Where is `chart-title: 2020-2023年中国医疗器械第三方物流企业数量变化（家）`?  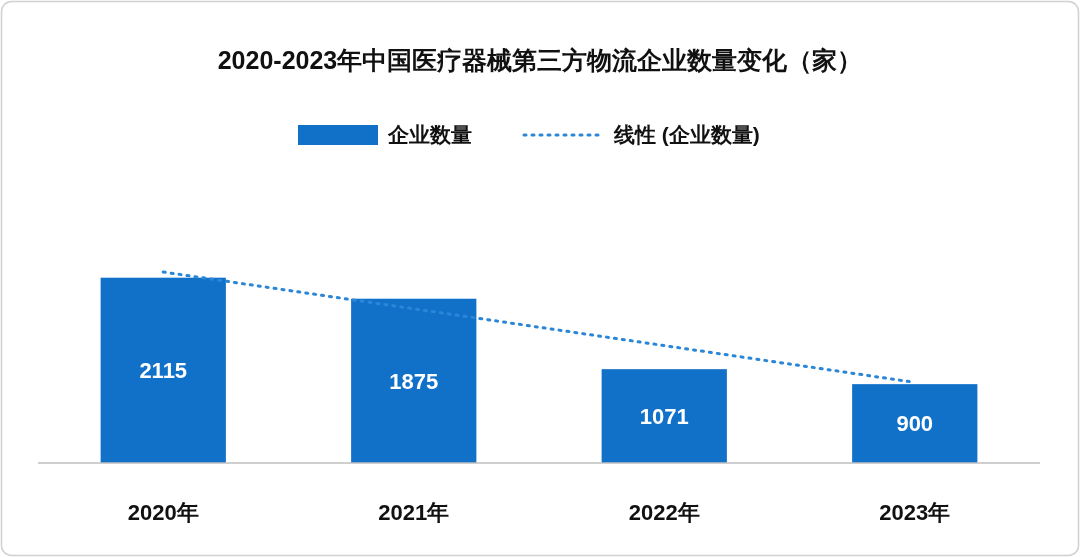
chart-title: 2020-2023年中国医疗器械第三方物流企业数量变化（家） is located at coordinates (540, 59).